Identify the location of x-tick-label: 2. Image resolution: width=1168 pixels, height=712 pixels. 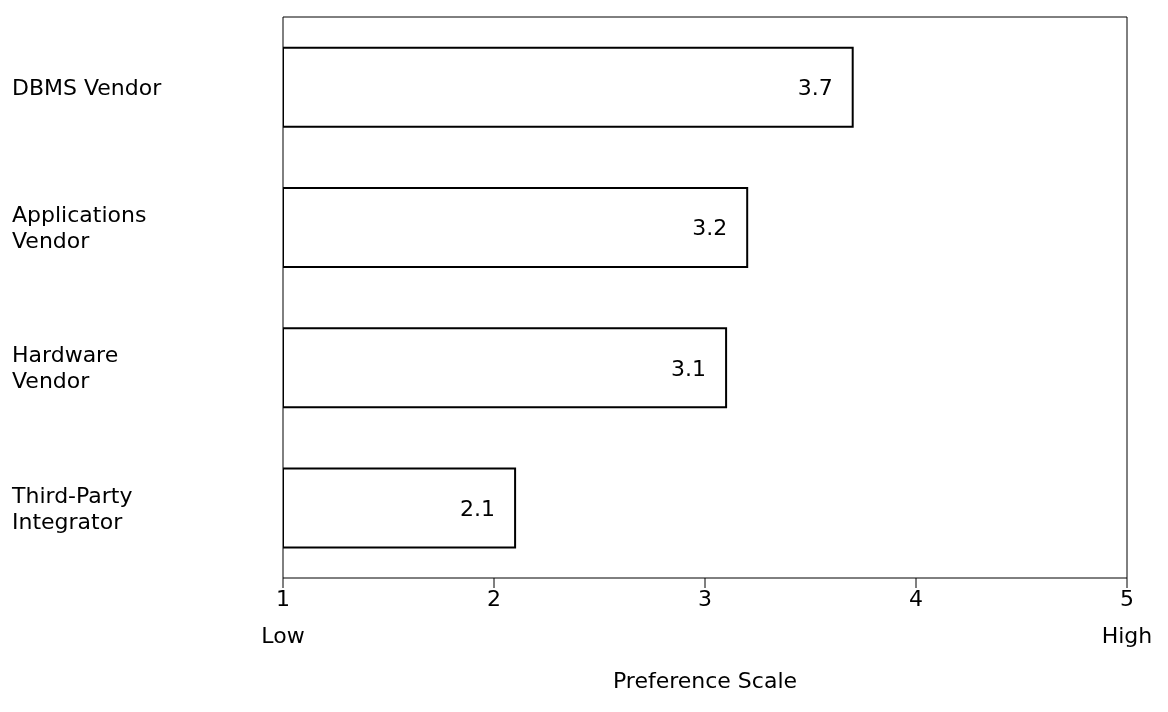
(494, 598).